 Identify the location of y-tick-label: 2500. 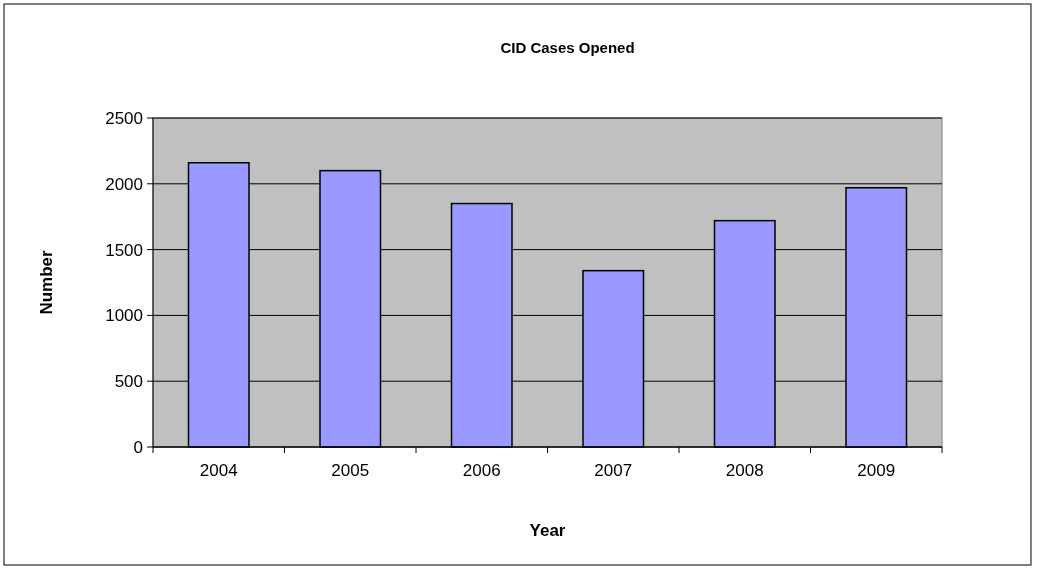
(124, 118).